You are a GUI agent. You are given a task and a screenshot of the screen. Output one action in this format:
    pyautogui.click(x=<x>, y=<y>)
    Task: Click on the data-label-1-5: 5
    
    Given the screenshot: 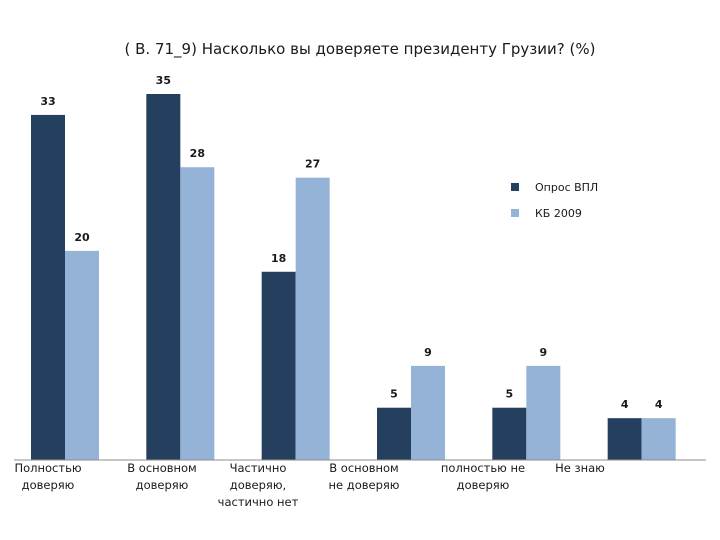 What is the action you would take?
    pyautogui.click(x=510, y=394)
    